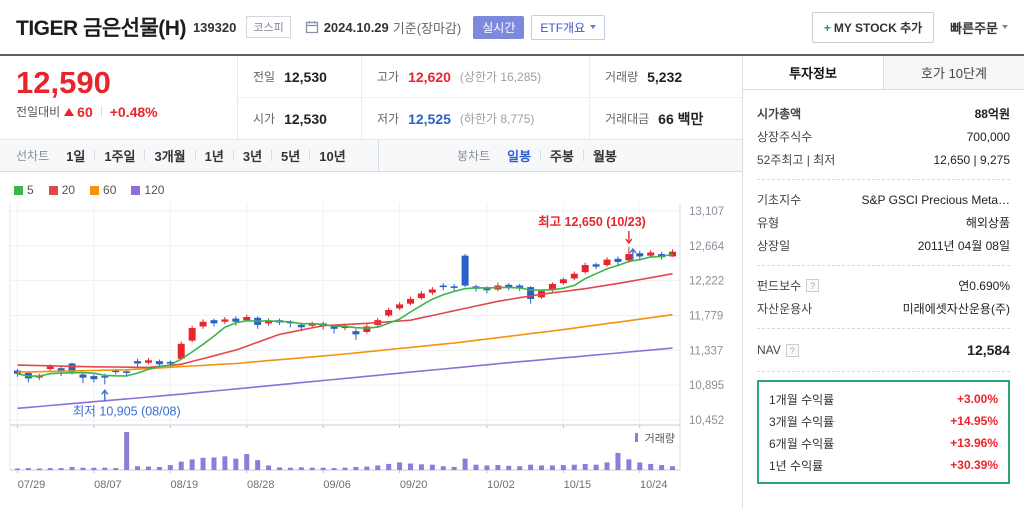 The height and width of the screenshot is (513, 1024). I want to click on ma-line, so click(345, 378).